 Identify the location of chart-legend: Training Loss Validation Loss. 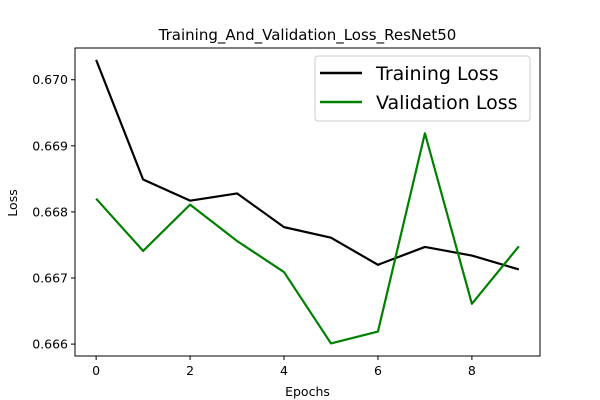
(422, 88).